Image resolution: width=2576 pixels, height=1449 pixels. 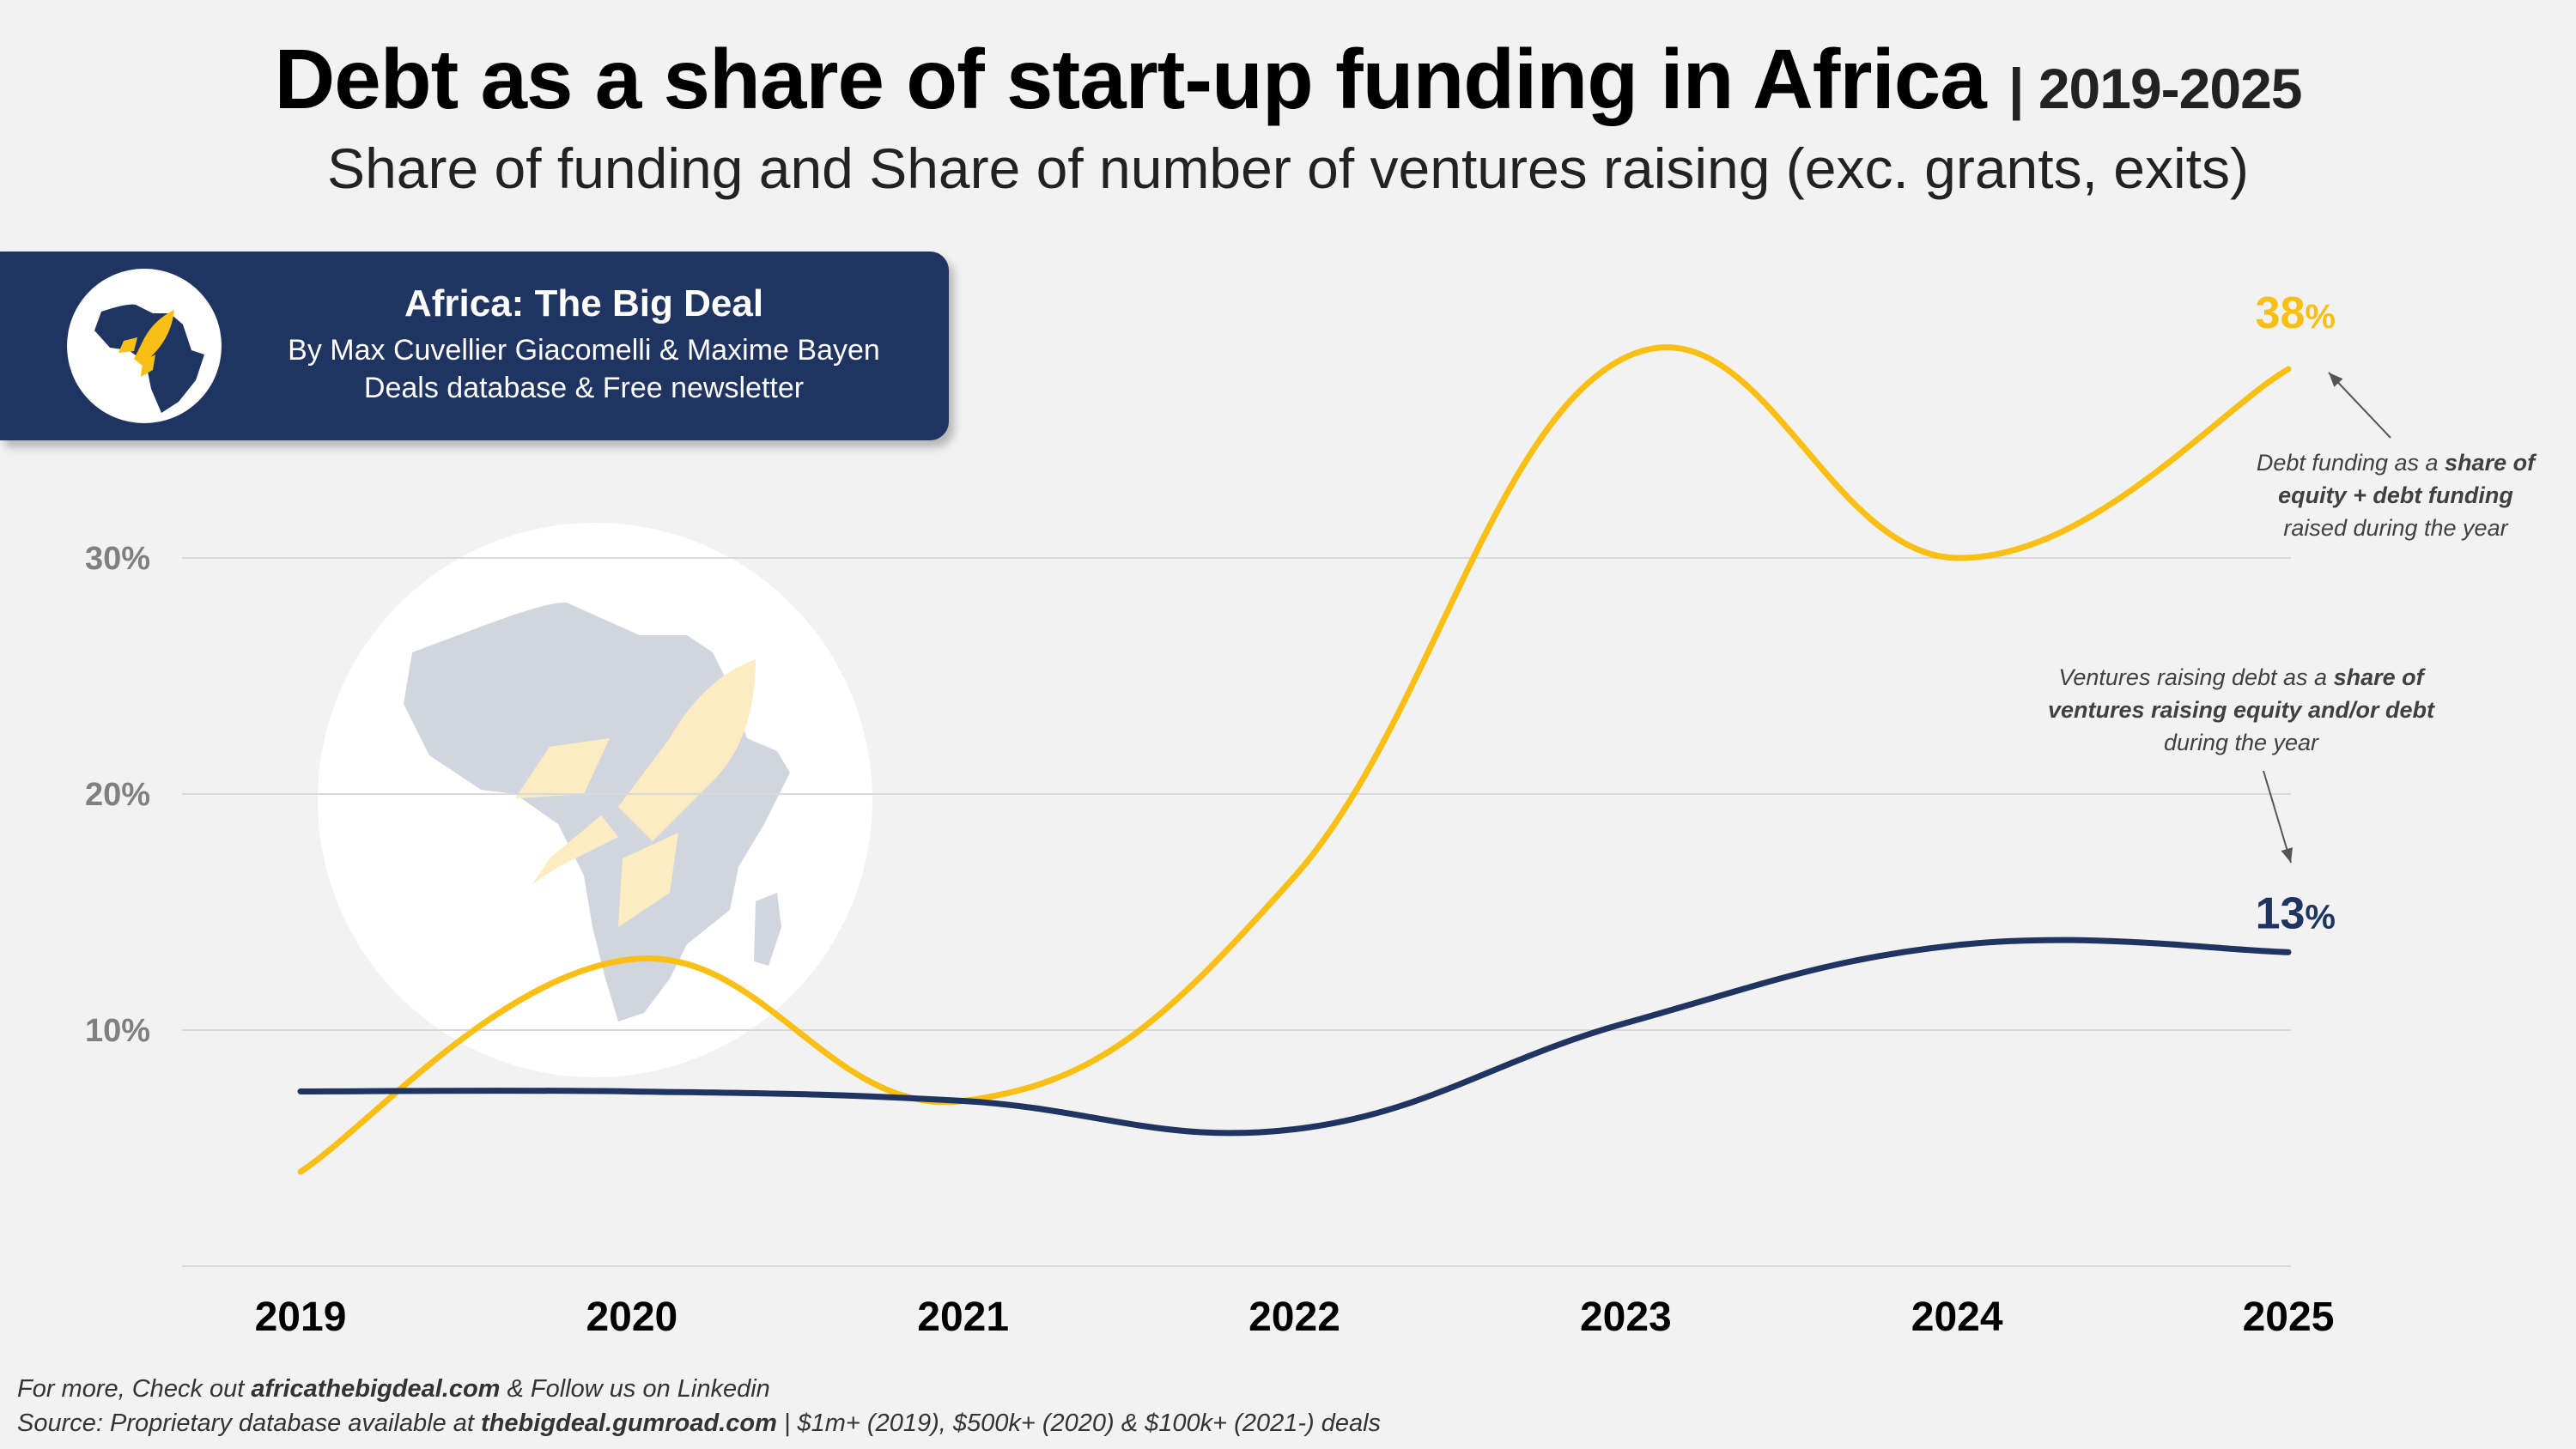 What do you see at coordinates (117, 559) in the screenshot?
I see `y-tick-label: 30%` at bounding box center [117, 559].